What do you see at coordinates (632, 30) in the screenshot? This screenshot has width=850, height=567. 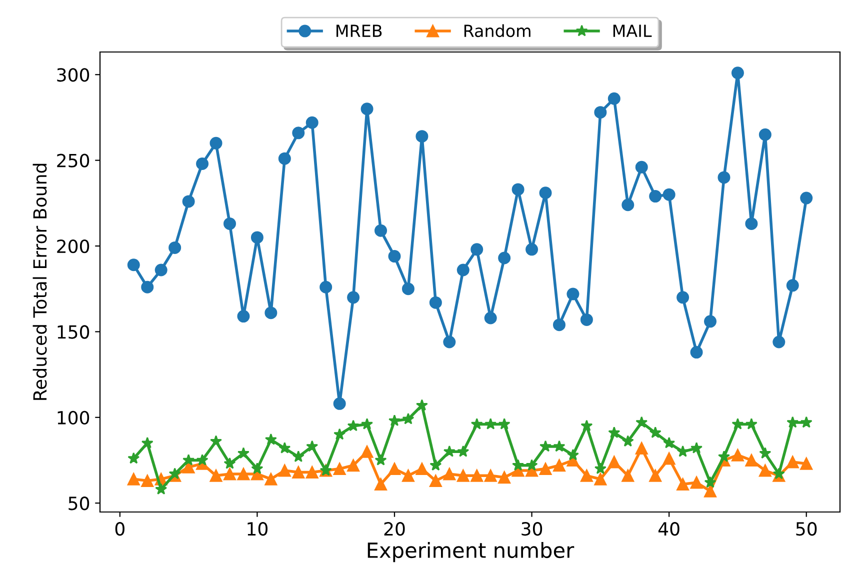 I see `legend-label: MAIL` at bounding box center [632, 30].